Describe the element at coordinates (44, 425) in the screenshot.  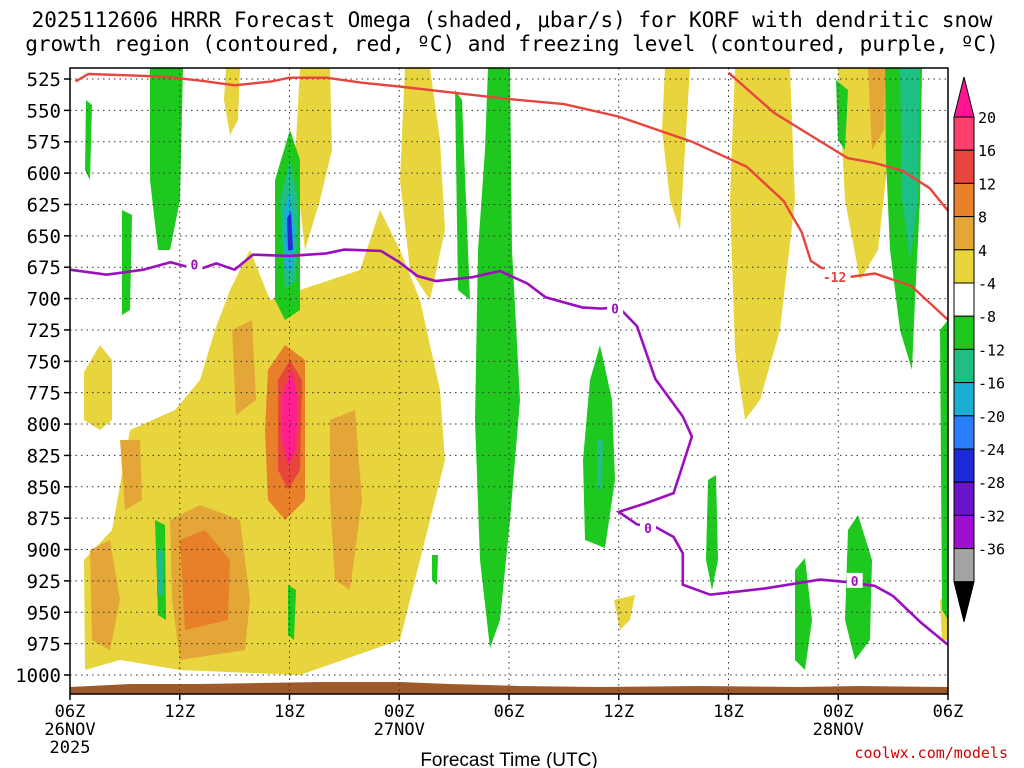
I see `y-tick-label: 800` at that location.